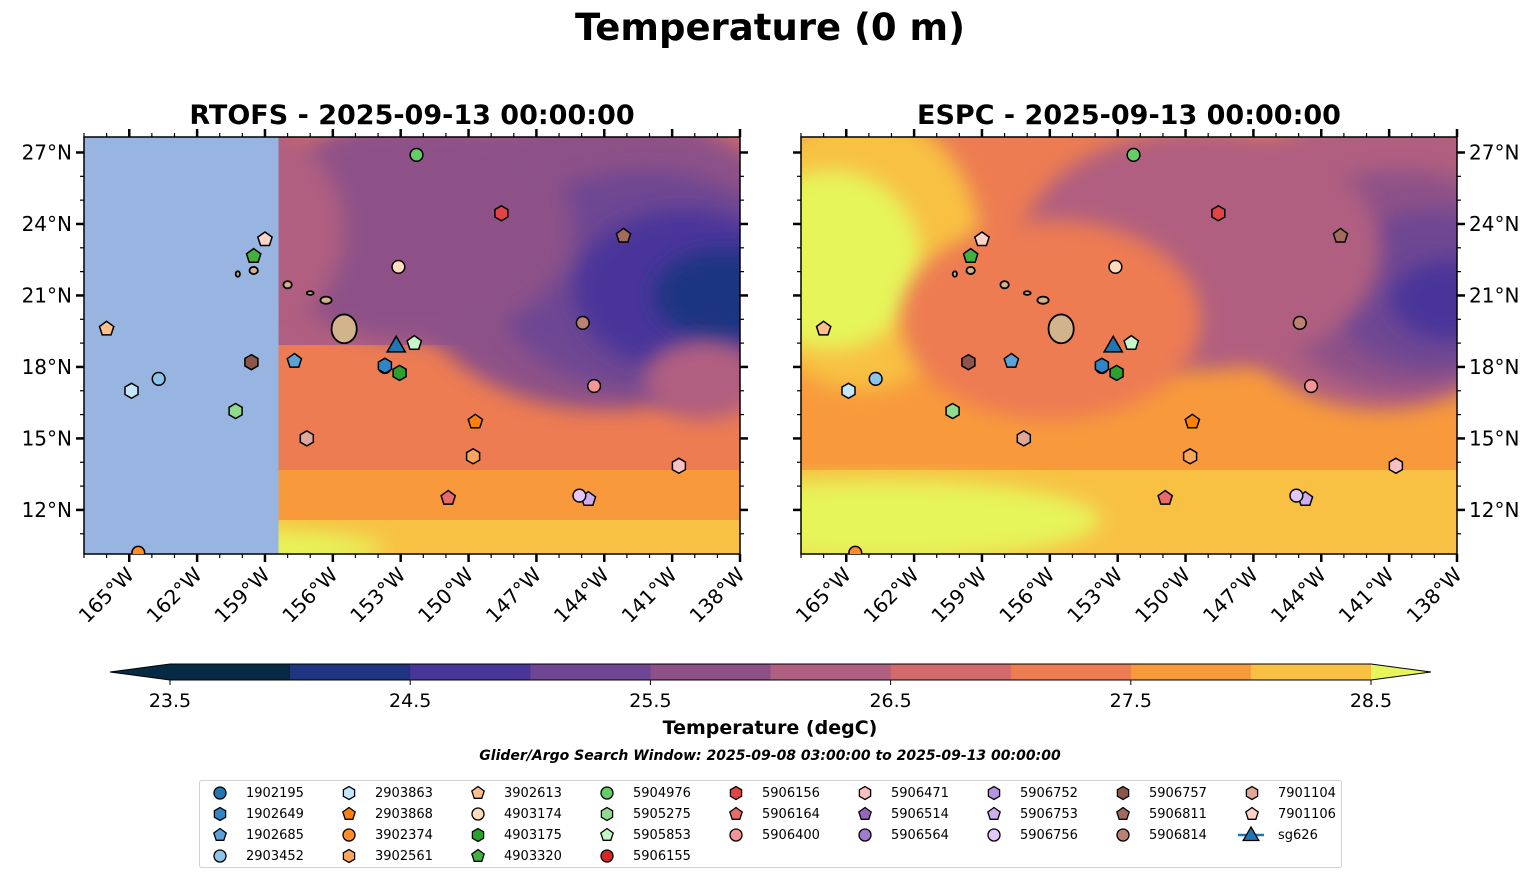 The image size is (1540, 889). What do you see at coordinates (1401, 672) in the screenshot?
I see `colorbar-extend-max` at bounding box center [1401, 672].